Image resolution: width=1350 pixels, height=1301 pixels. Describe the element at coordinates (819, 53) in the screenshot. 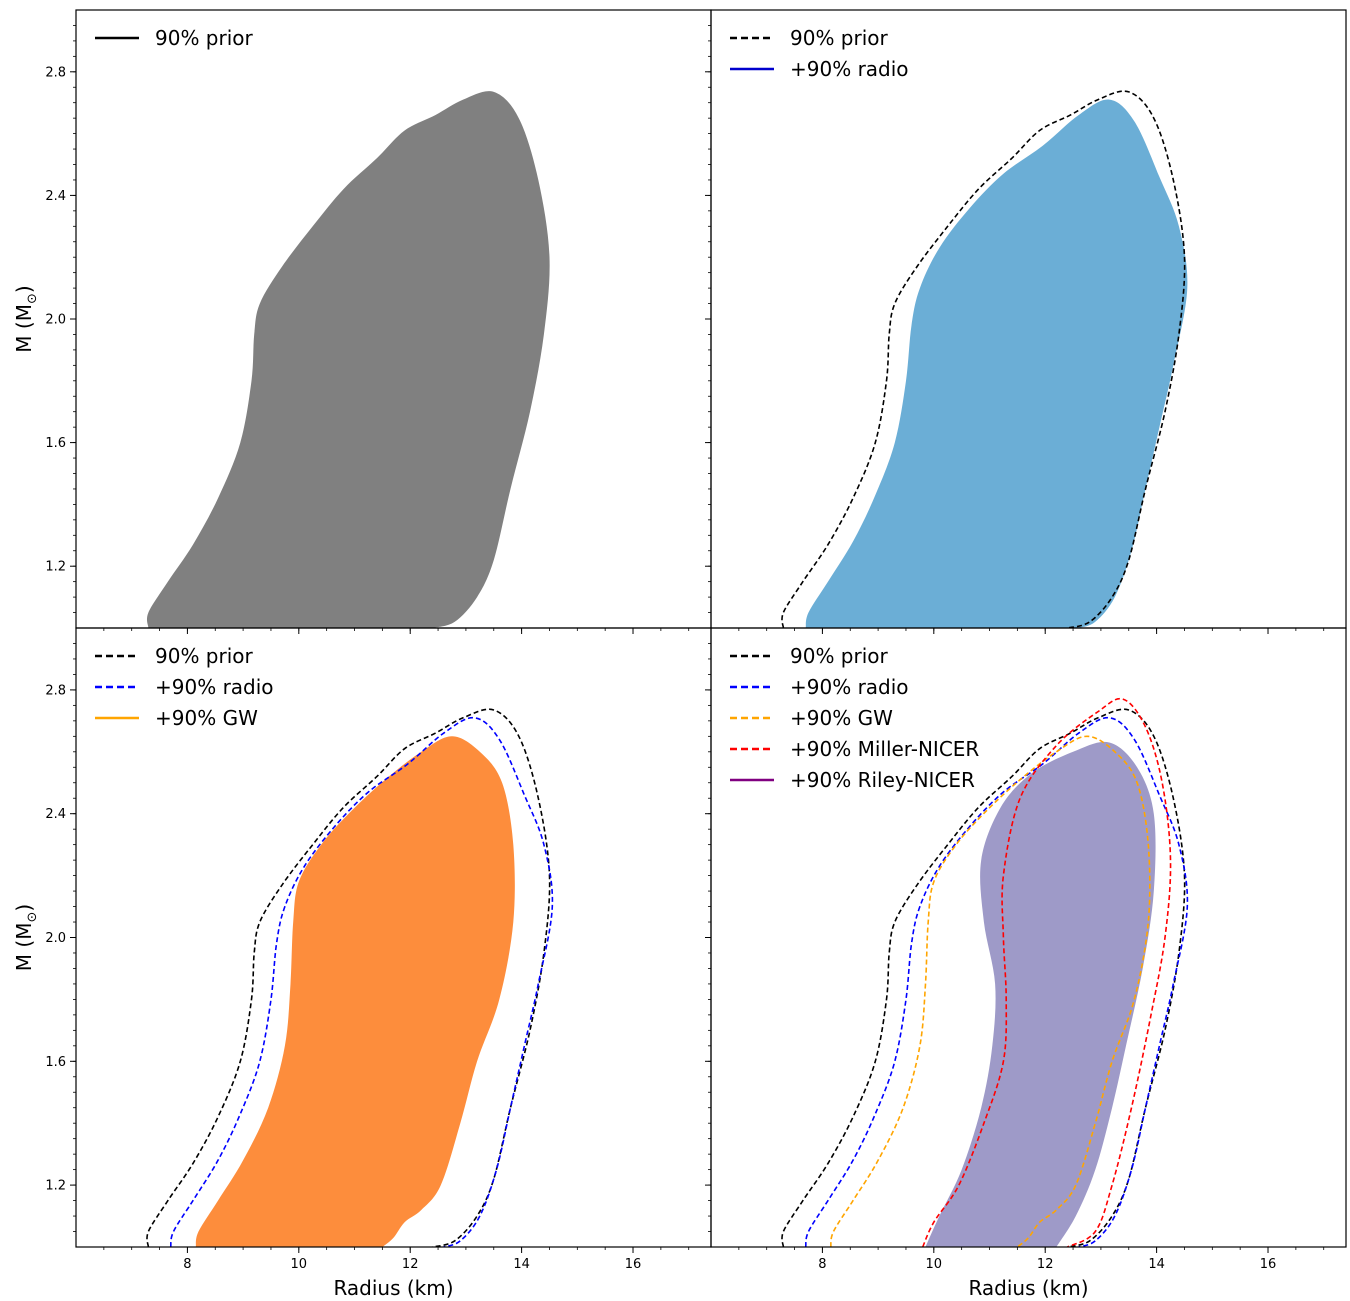

I see `legend: 90% prior +90% radio` at that location.